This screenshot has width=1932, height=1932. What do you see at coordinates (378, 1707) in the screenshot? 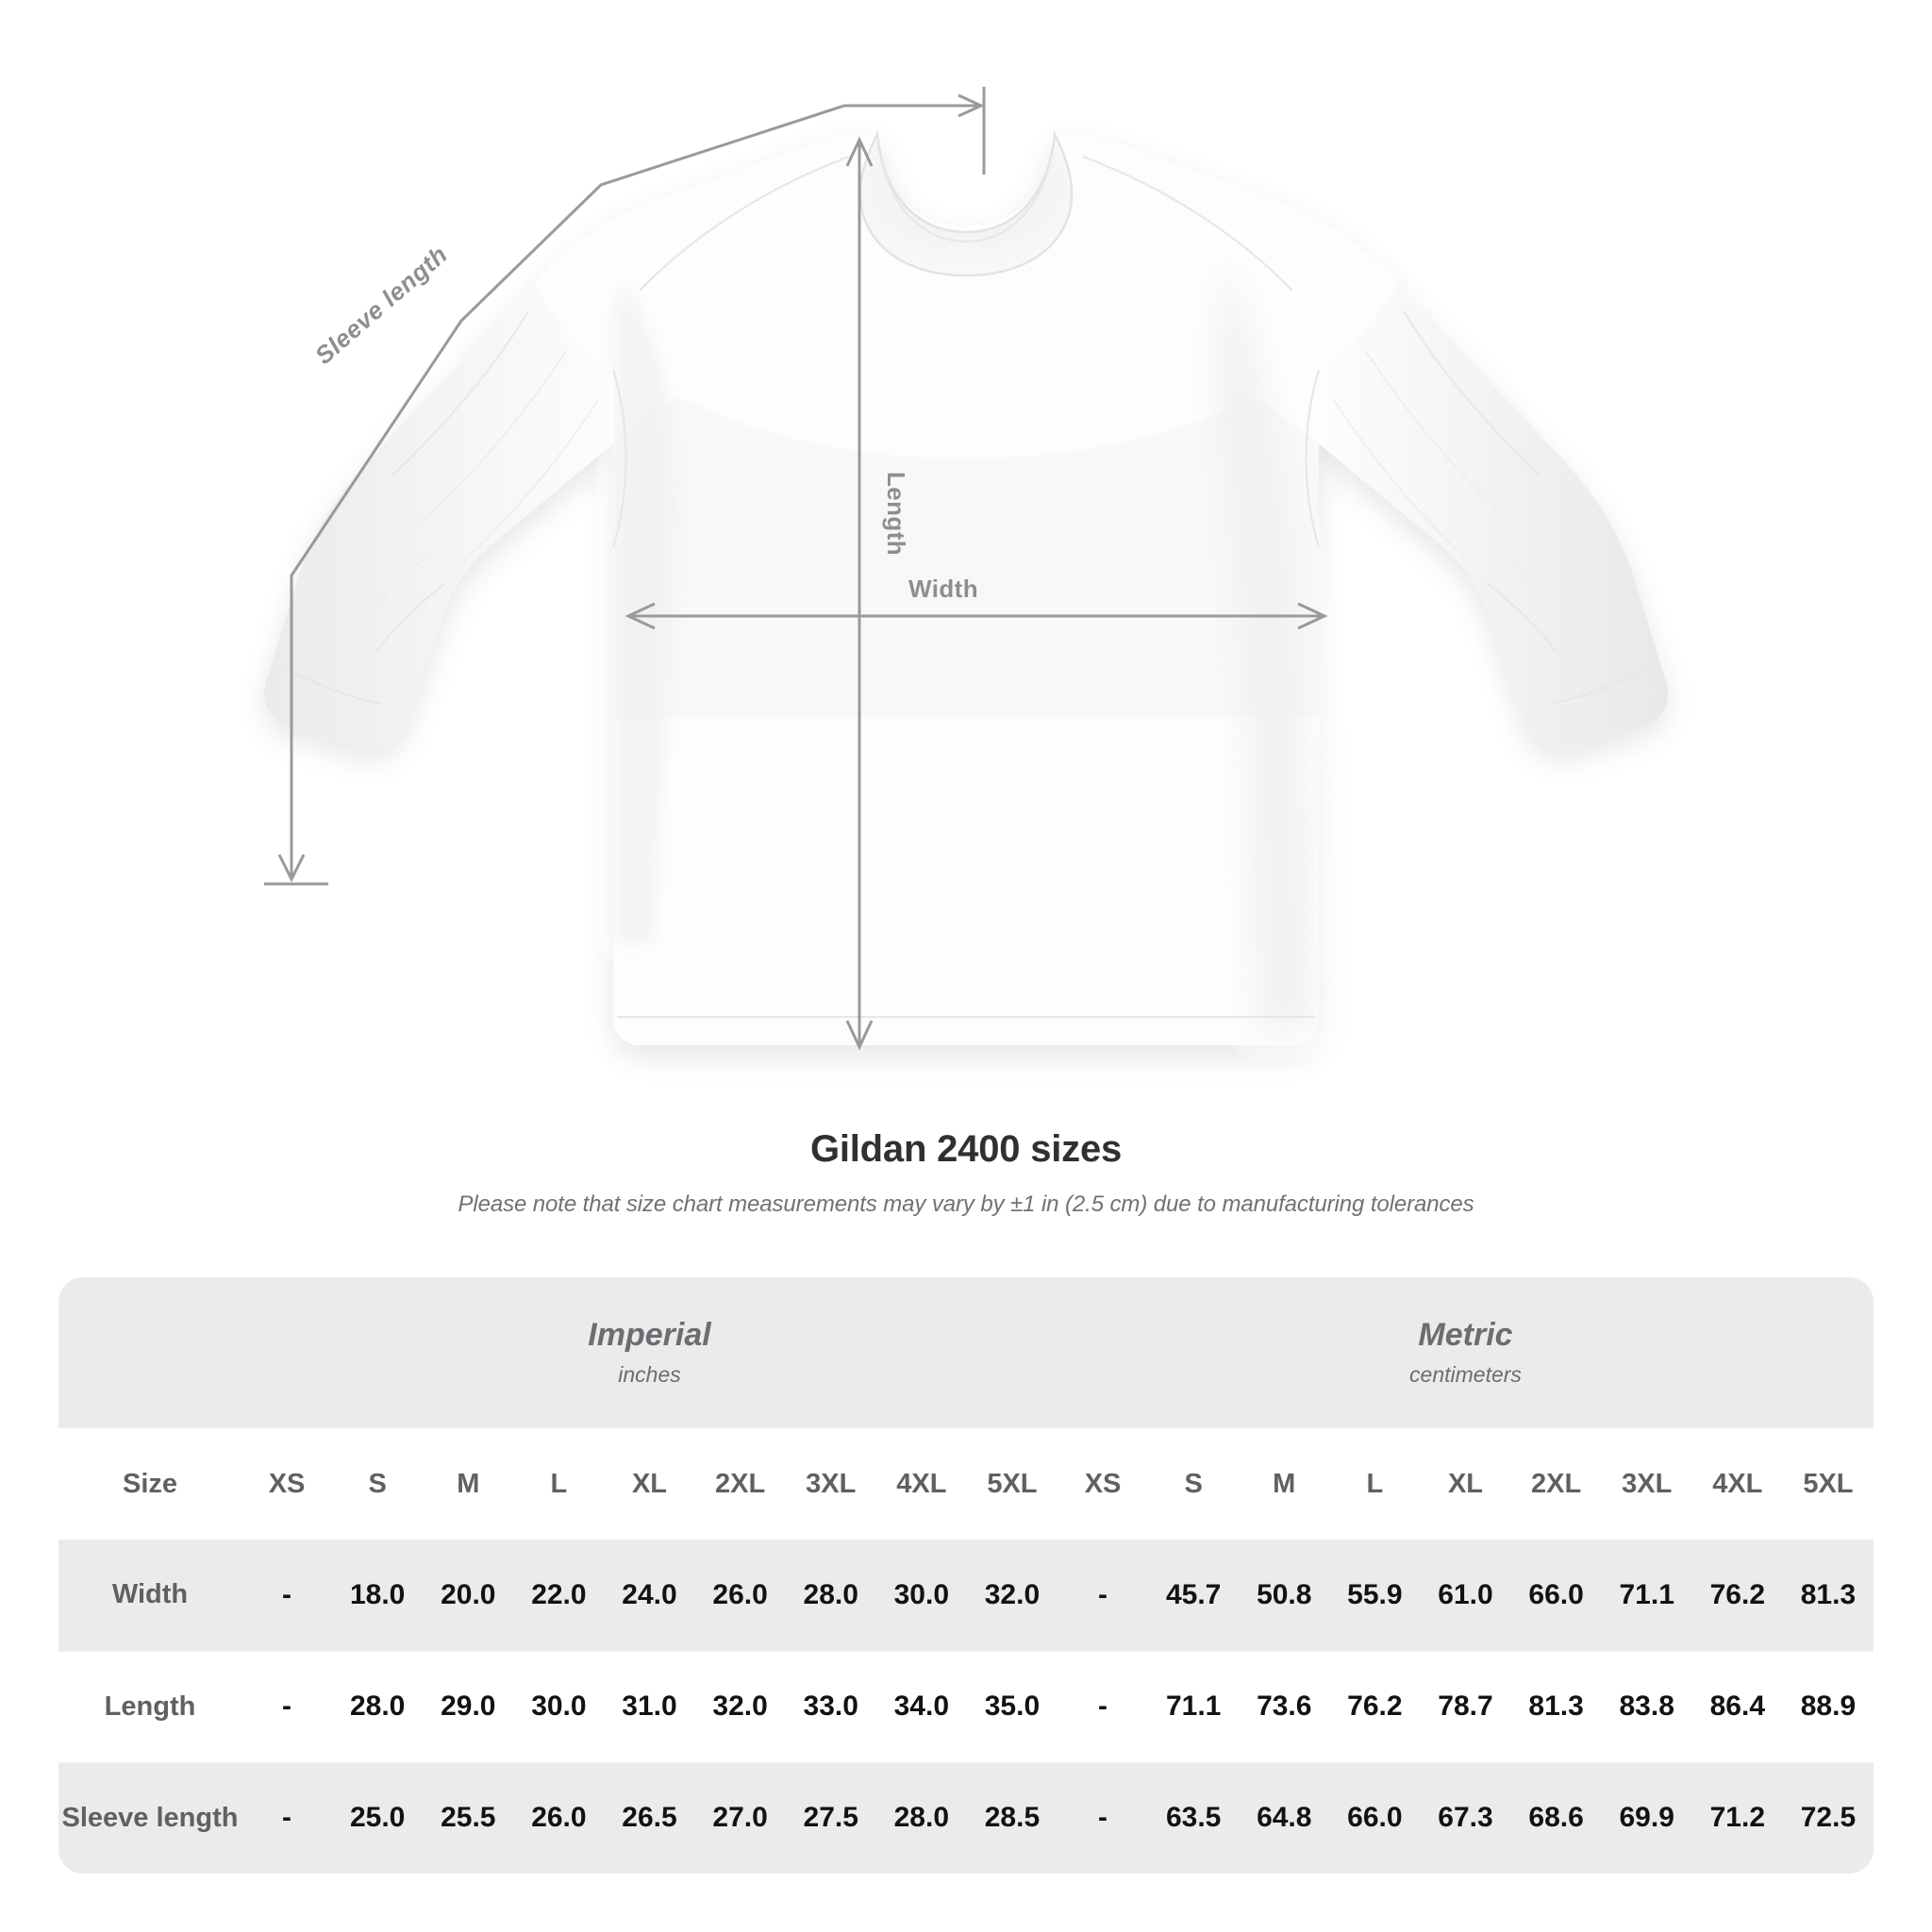
I see `cell-length-imperial-s: 28.0` at bounding box center [378, 1707].